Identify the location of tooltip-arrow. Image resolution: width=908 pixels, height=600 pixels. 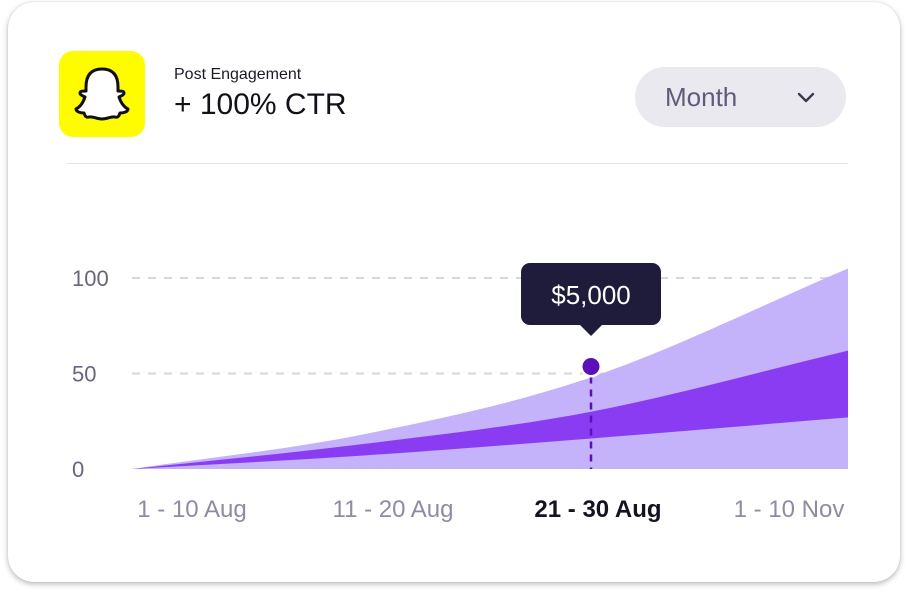
(591, 330).